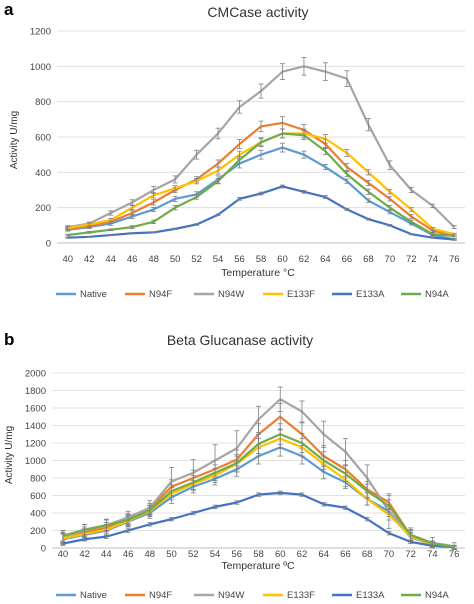 The width and height of the screenshot is (474, 604). I want to click on x-tick-label: 56, so click(239, 259).